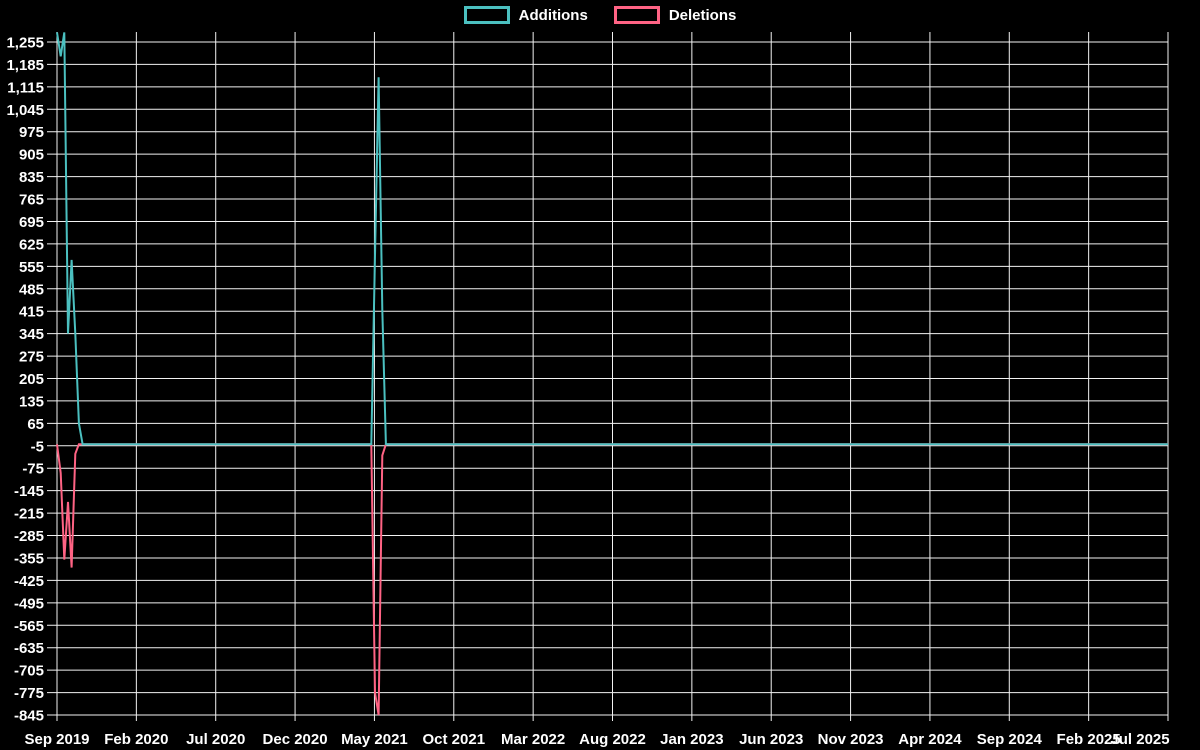  What do you see at coordinates (31, 244) in the screenshot?
I see `y-tick-label: 625` at bounding box center [31, 244].